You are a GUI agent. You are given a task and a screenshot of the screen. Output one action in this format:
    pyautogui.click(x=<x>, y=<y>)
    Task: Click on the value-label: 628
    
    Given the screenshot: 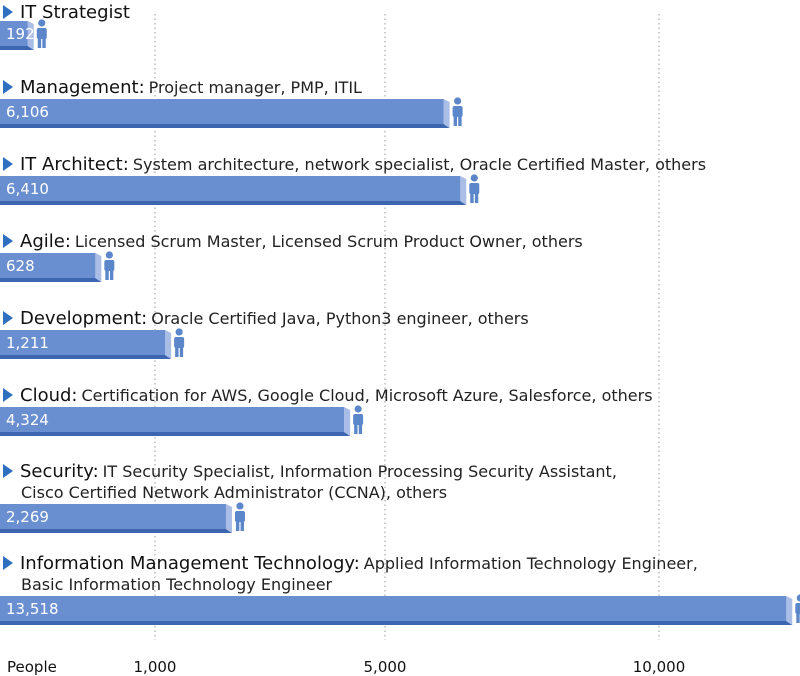 What is the action you would take?
    pyautogui.click(x=20, y=266)
    